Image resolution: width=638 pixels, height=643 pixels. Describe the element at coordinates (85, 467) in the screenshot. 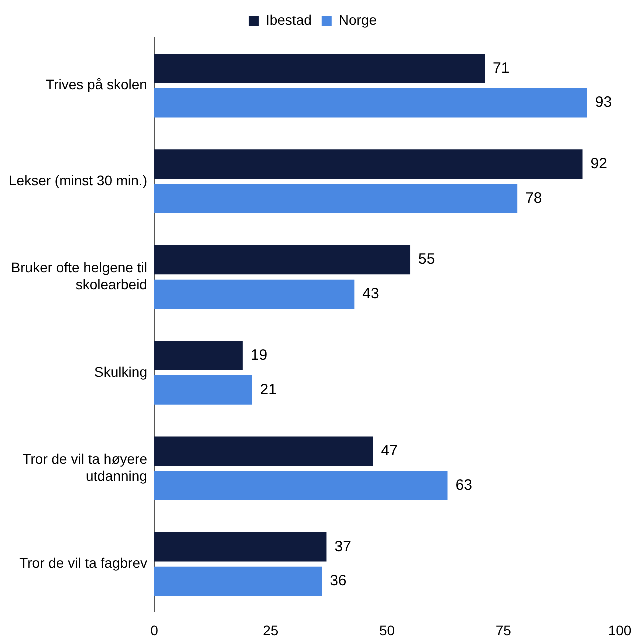

I see `y-tick-label: Tror de vil ta høyere utdanning` at that location.